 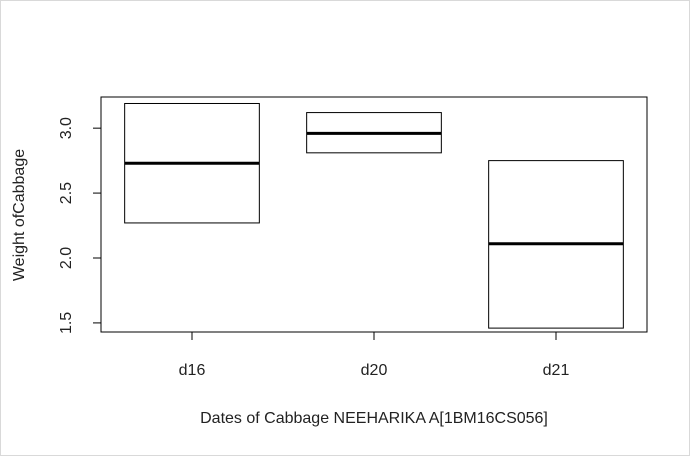 I want to click on y-tick-label-3.0: 3.0, so click(x=66, y=128).